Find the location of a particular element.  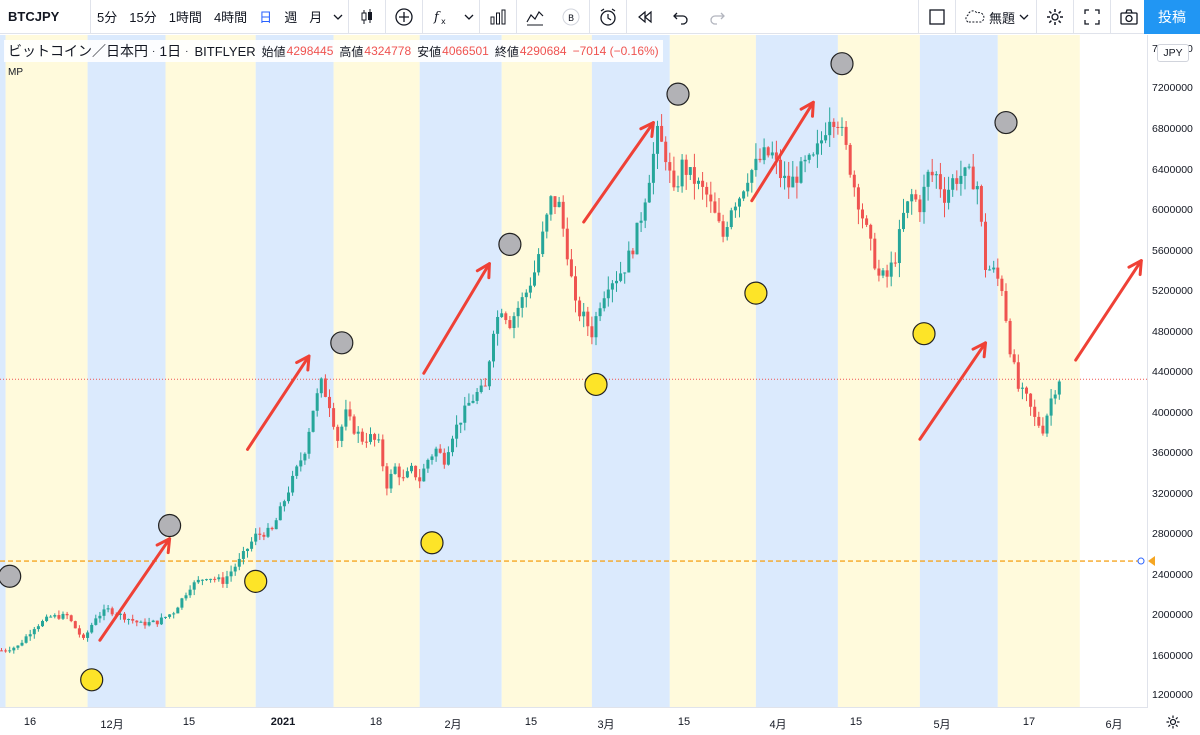

camera-icon is located at coordinates (1129, 17).